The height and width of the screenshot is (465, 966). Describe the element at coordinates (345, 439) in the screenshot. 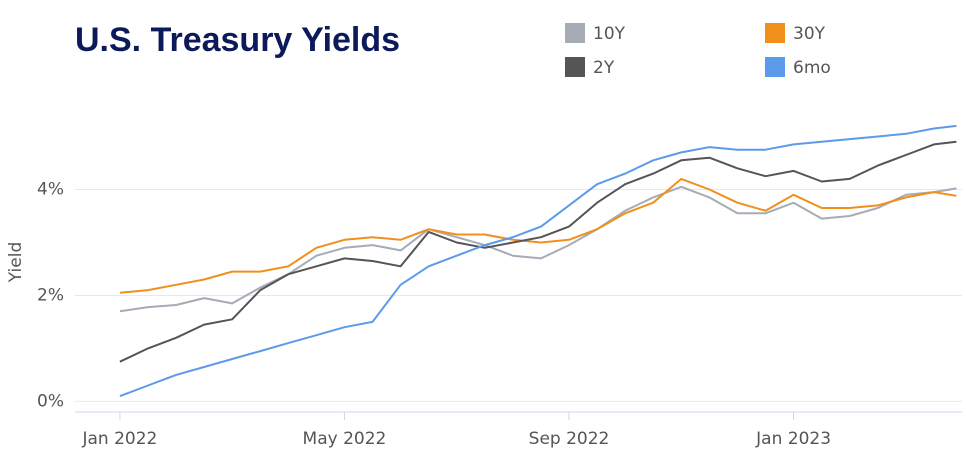

I see `x-tick-label: May 2022` at that location.